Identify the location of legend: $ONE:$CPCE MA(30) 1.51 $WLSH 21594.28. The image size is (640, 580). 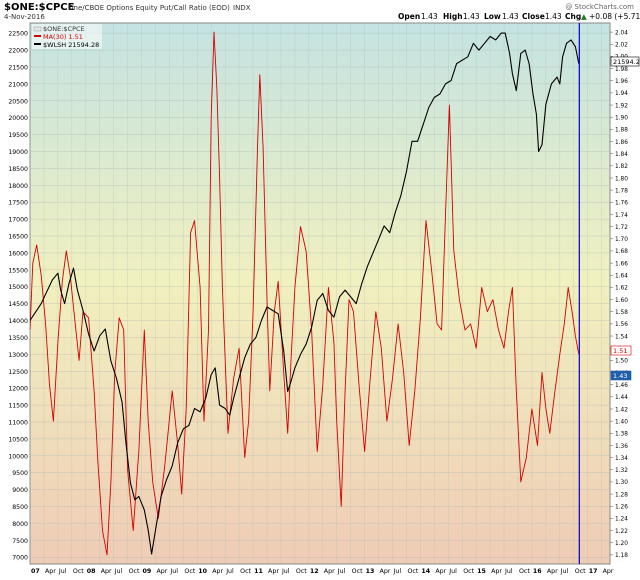
(67, 36).